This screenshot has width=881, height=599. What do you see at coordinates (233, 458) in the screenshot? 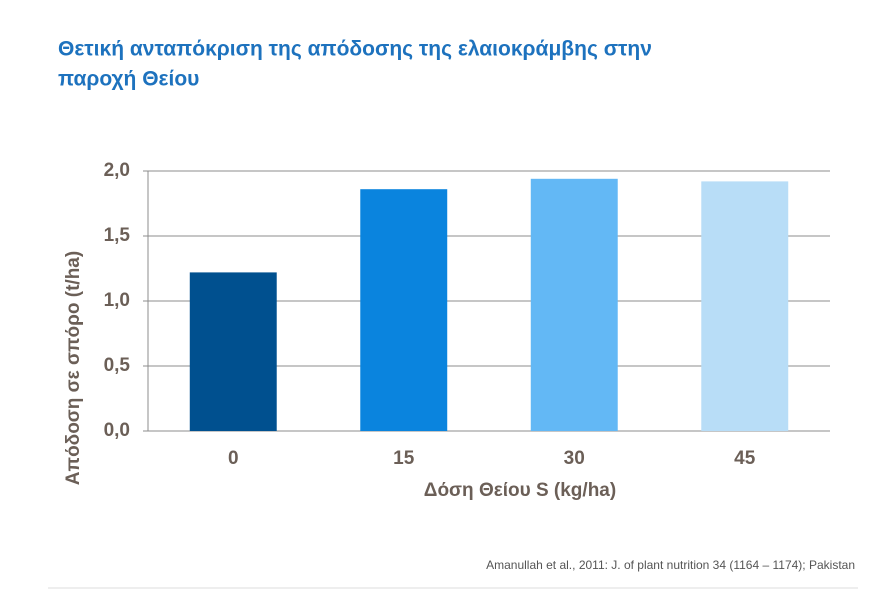
I see `x-tick-label: 0` at bounding box center [233, 458].